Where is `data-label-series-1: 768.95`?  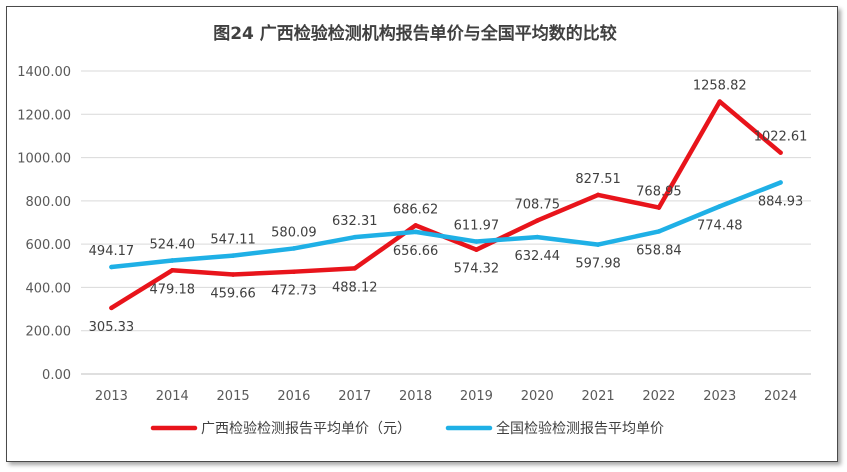
data-label-series-1: 768.95 is located at coordinates (659, 192).